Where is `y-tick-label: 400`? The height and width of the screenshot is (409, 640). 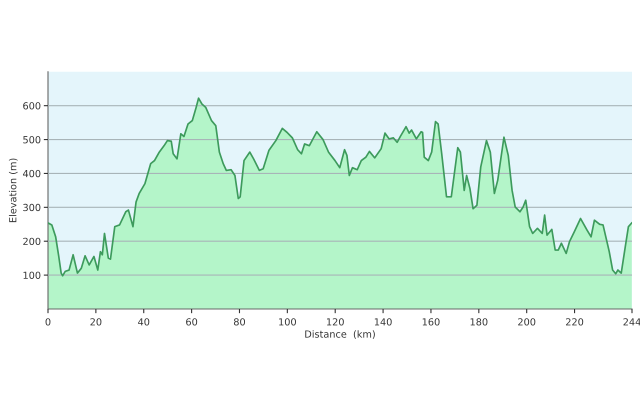
y-tick-label: 400 is located at coordinates (31, 174).